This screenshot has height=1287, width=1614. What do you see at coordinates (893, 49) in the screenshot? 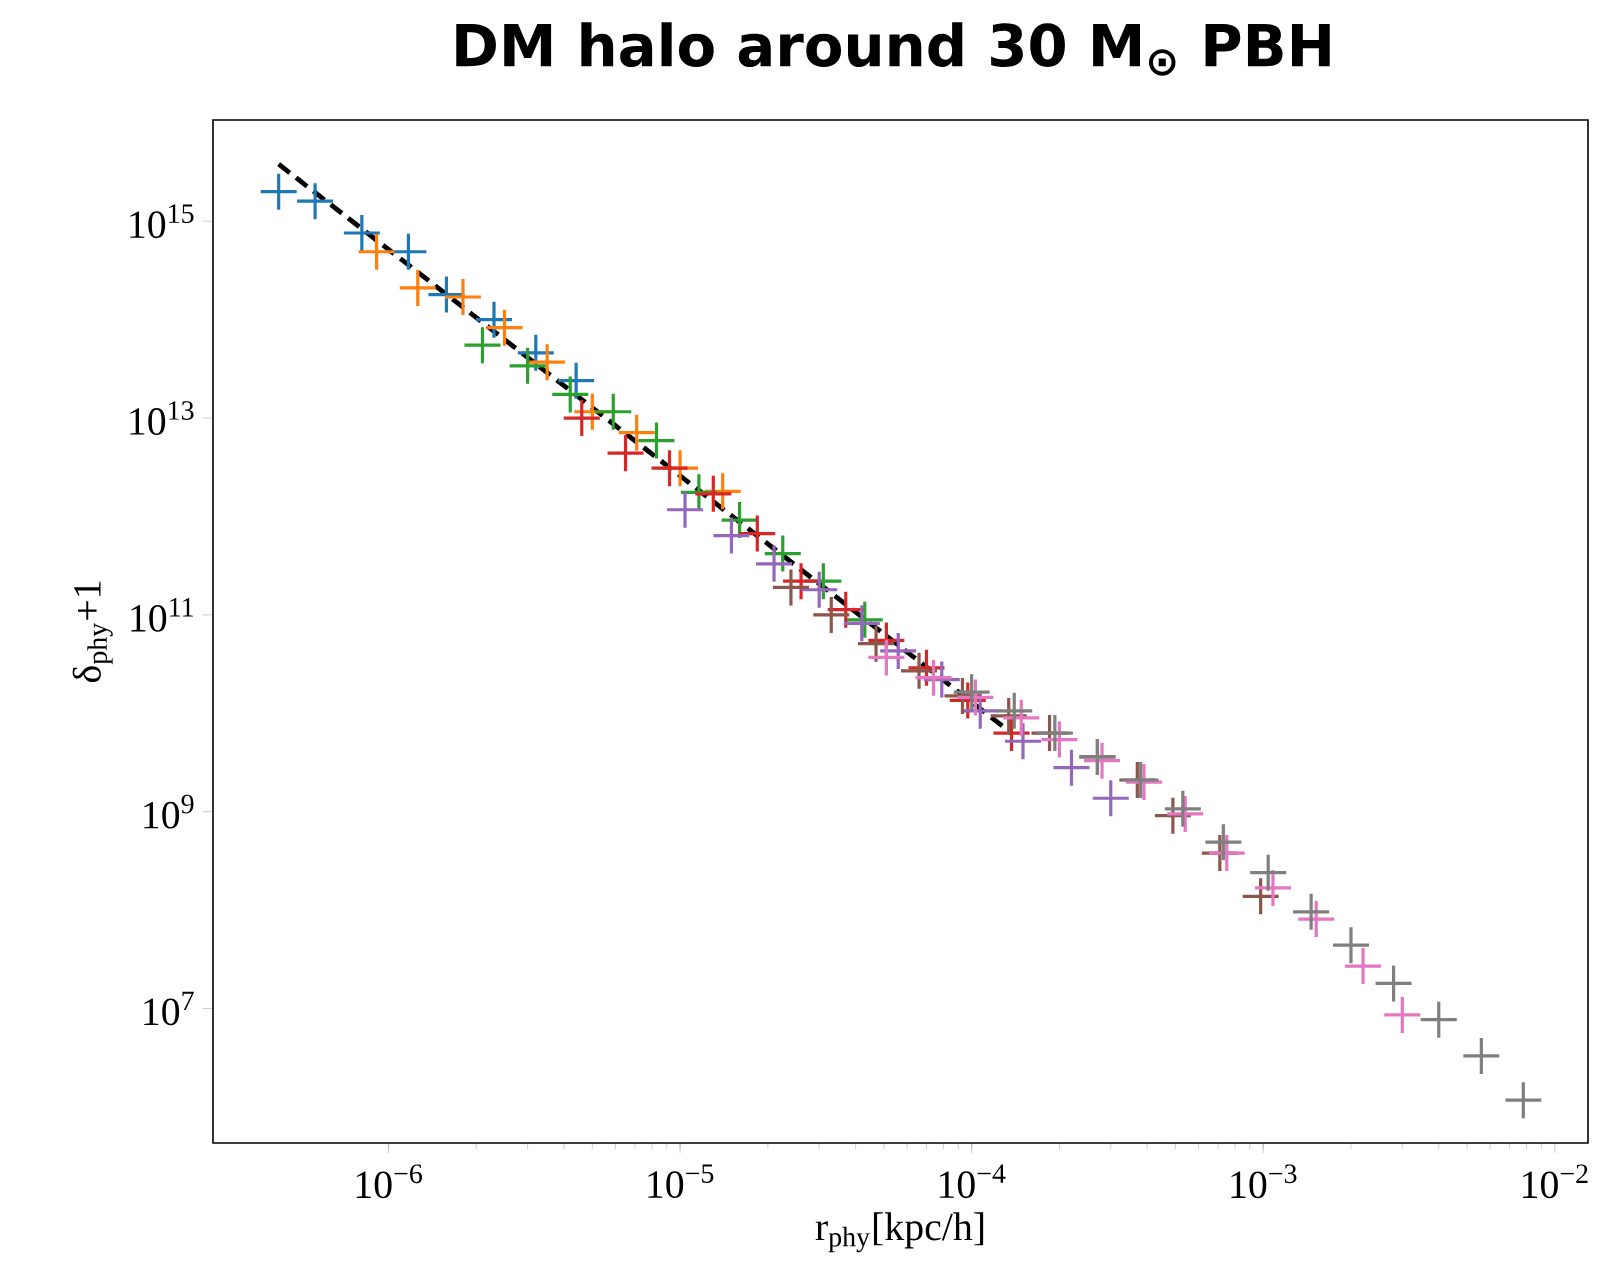
I see `chart-title: DM halo around 30 M$_{⊙}$ PBH` at bounding box center [893, 49].